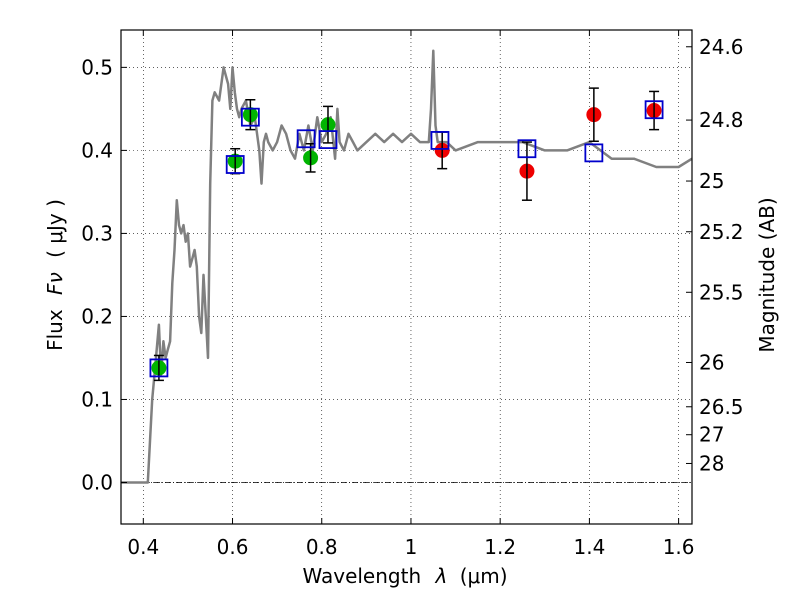  Describe the element at coordinates (589, 547) in the screenshot. I see `x-tick-label: 1.4` at that location.